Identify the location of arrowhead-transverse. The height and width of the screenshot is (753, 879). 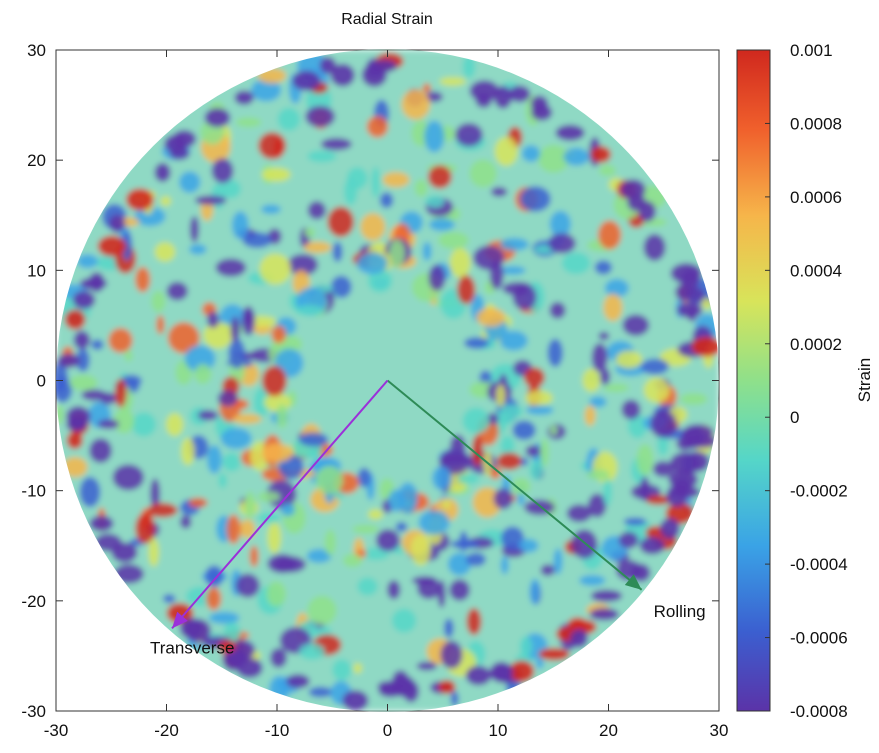
(180, 620).